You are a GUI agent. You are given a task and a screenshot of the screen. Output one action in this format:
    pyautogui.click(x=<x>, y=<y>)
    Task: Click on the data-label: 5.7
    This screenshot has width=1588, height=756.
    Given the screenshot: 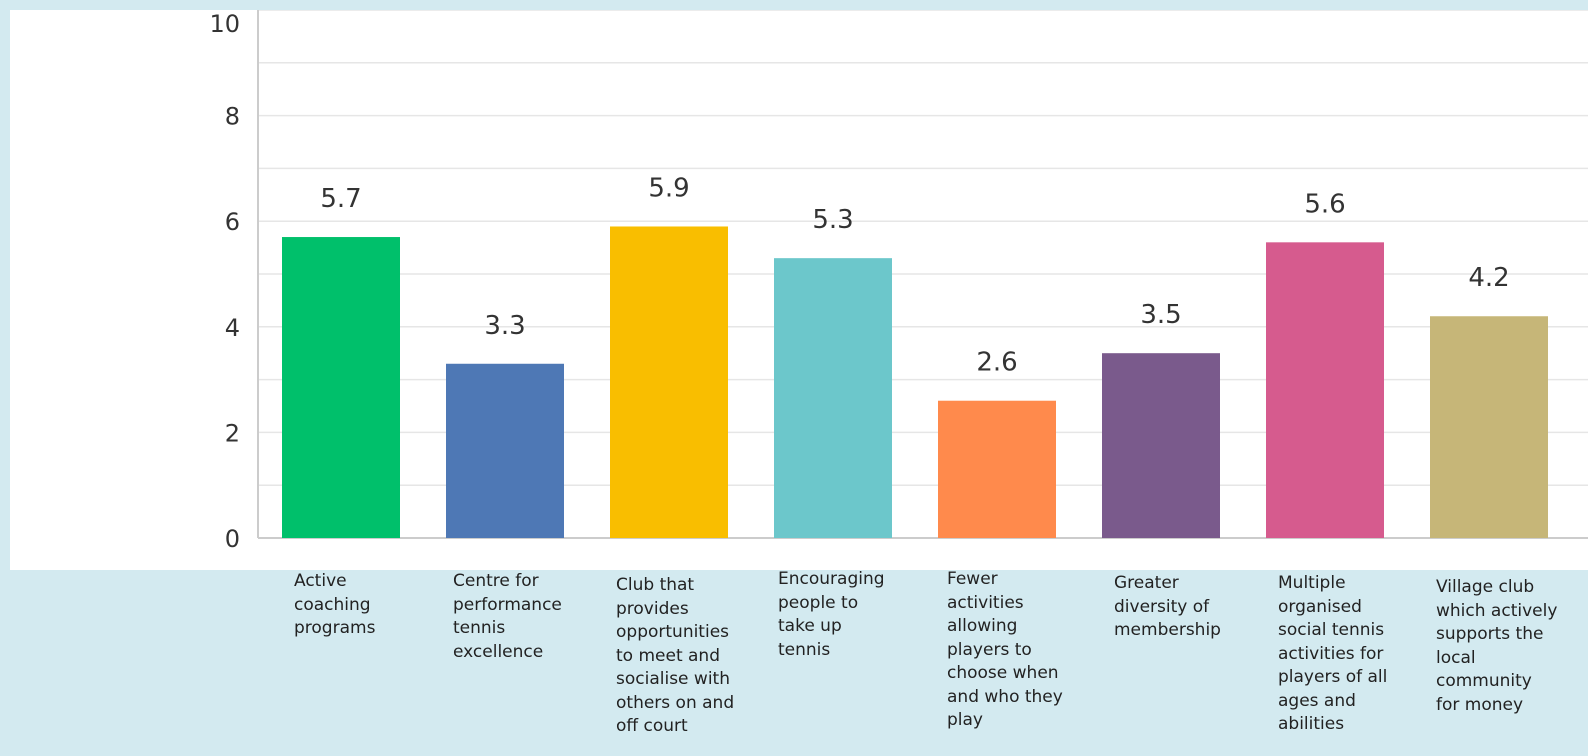 What is the action you would take?
    pyautogui.click(x=340, y=199)
    